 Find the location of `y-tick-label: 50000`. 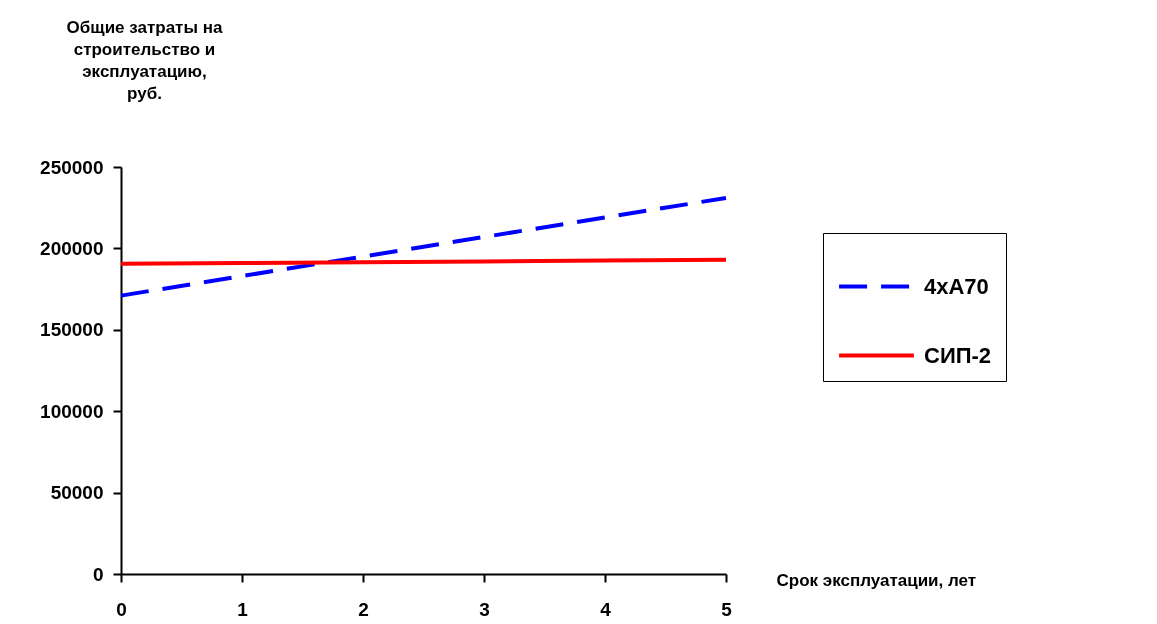

y-tick-label: 50000 is located at coordinates (77, 493).